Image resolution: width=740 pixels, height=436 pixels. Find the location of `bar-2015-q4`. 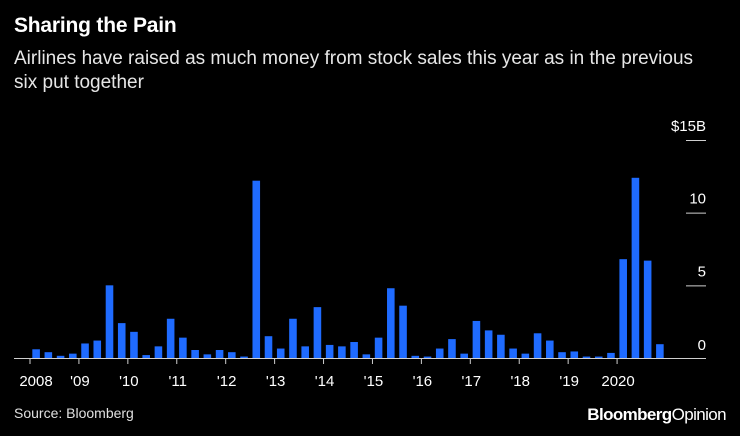

bar-2015-q4 is located at coordinates (415, 356).